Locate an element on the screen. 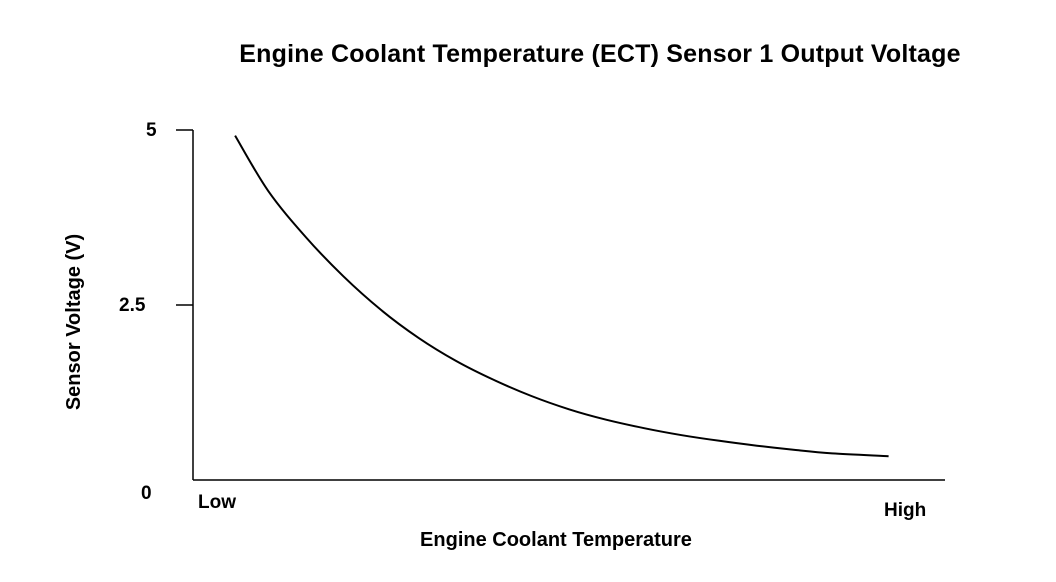 This screenshot has height=582, width=1056. x-ticks: Low High is located at coordinates (562, 506).